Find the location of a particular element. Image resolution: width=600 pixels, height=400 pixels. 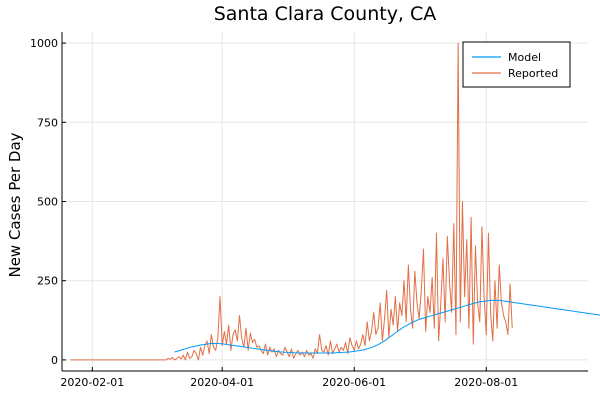

x-tick-label: 2020-06-01 is located at coordinates (354, 382).